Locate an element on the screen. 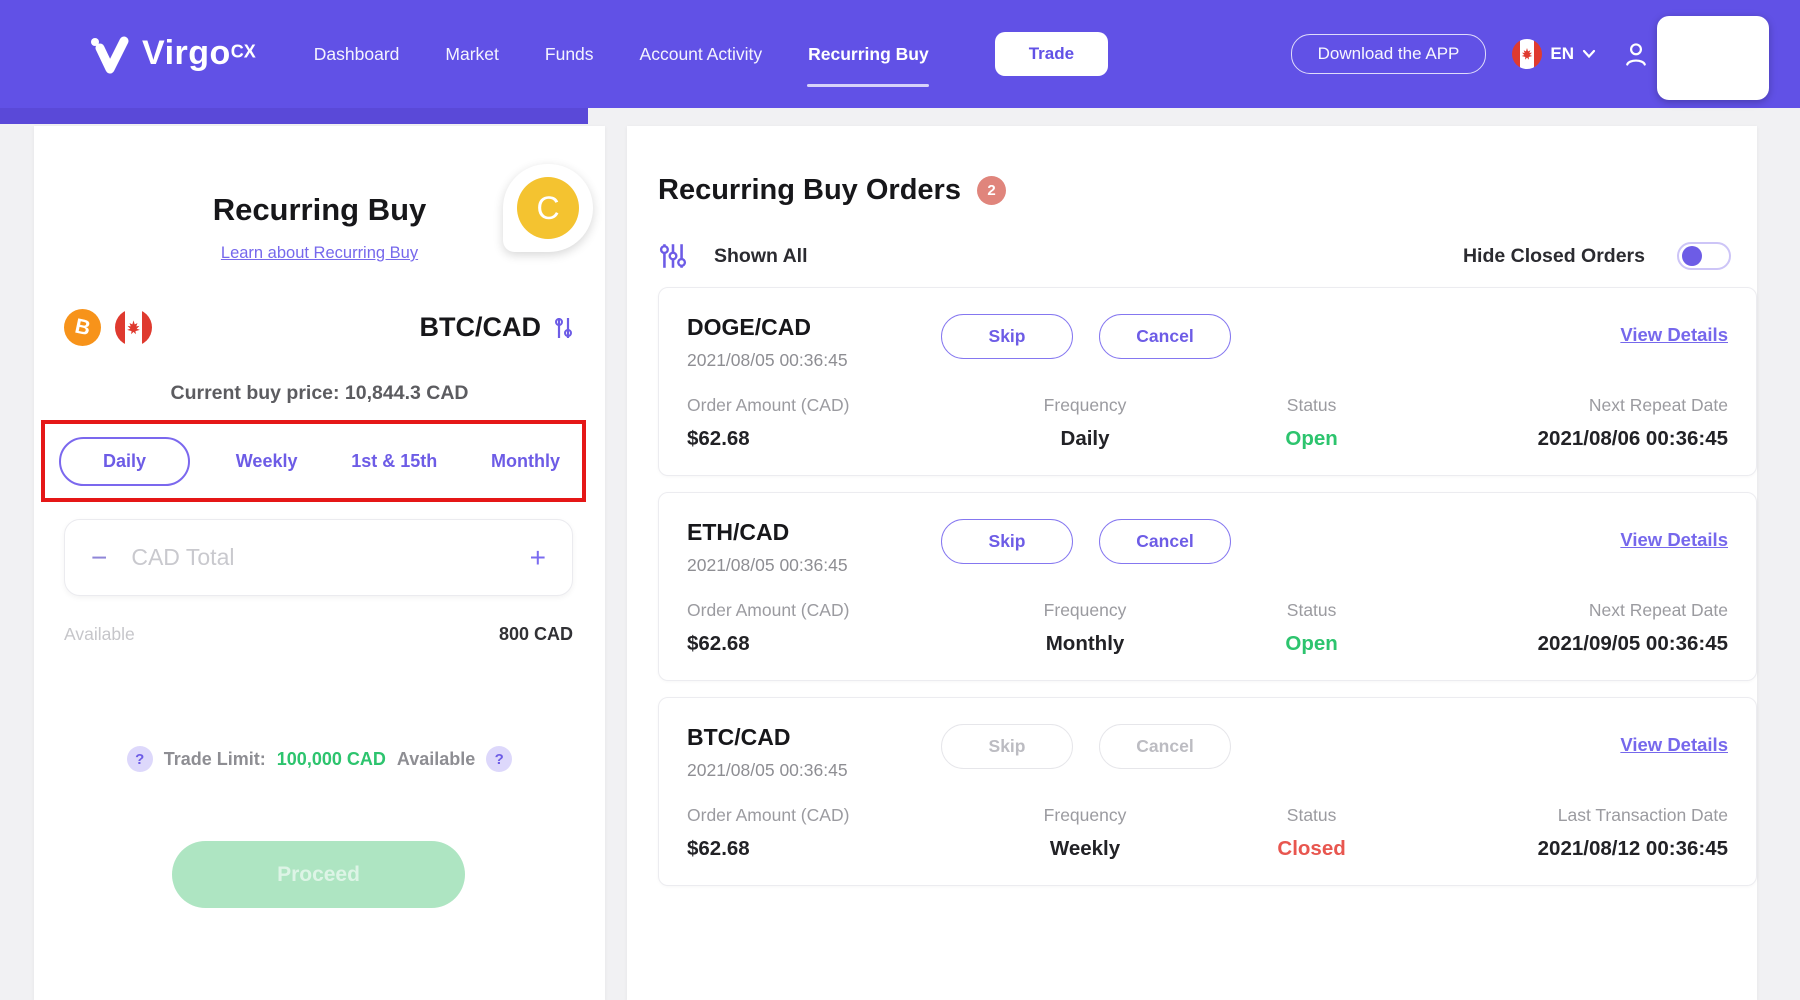 The image size is (1800, 1000). last-transaction-value: 2021/08/12 00:36:45 is located at coordinates (1632, 848).